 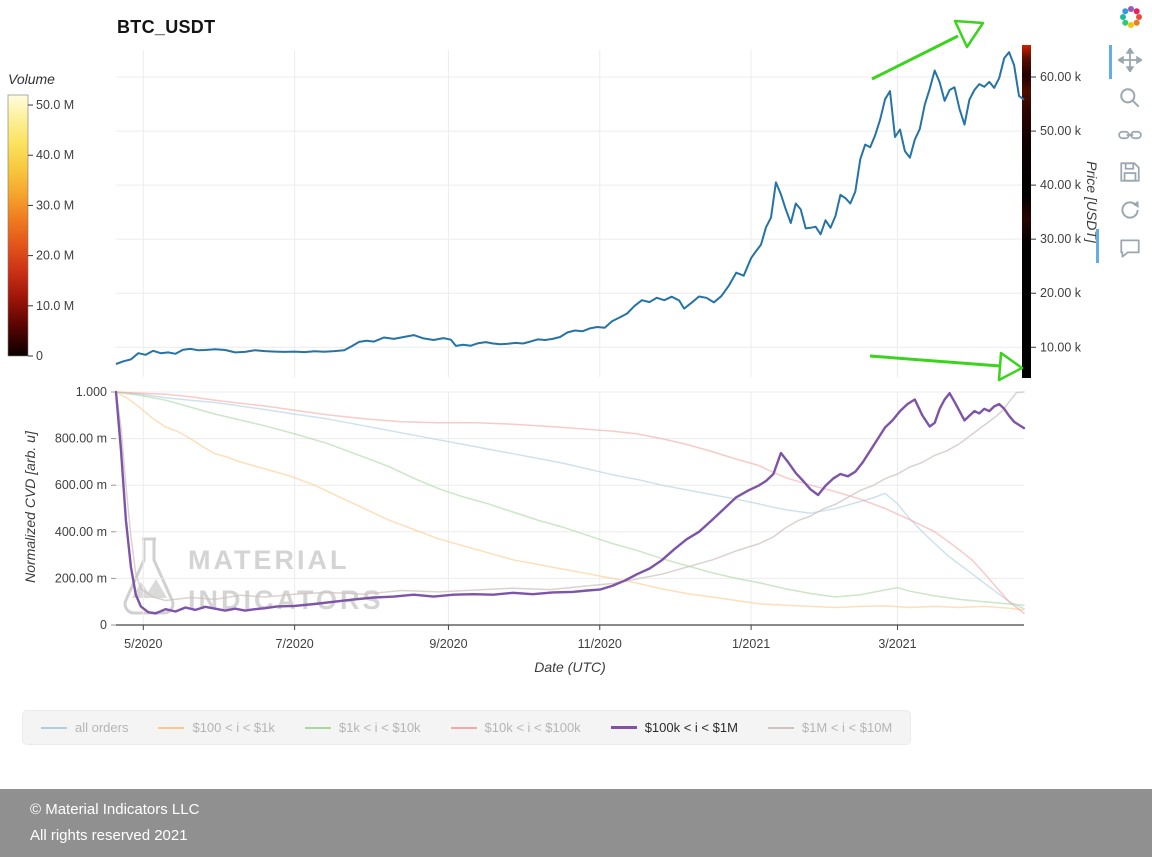 I want to click on uptrend-arrow-head, so click(x=969, y=34).